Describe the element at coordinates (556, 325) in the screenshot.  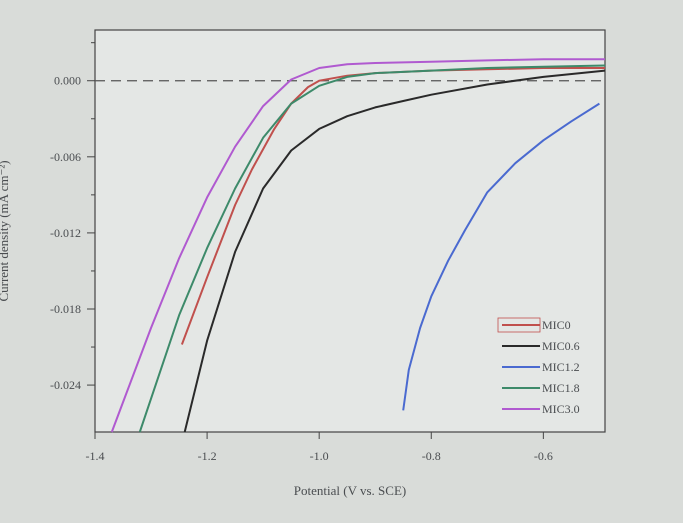
I see `legend-label: MIC0` at that location.